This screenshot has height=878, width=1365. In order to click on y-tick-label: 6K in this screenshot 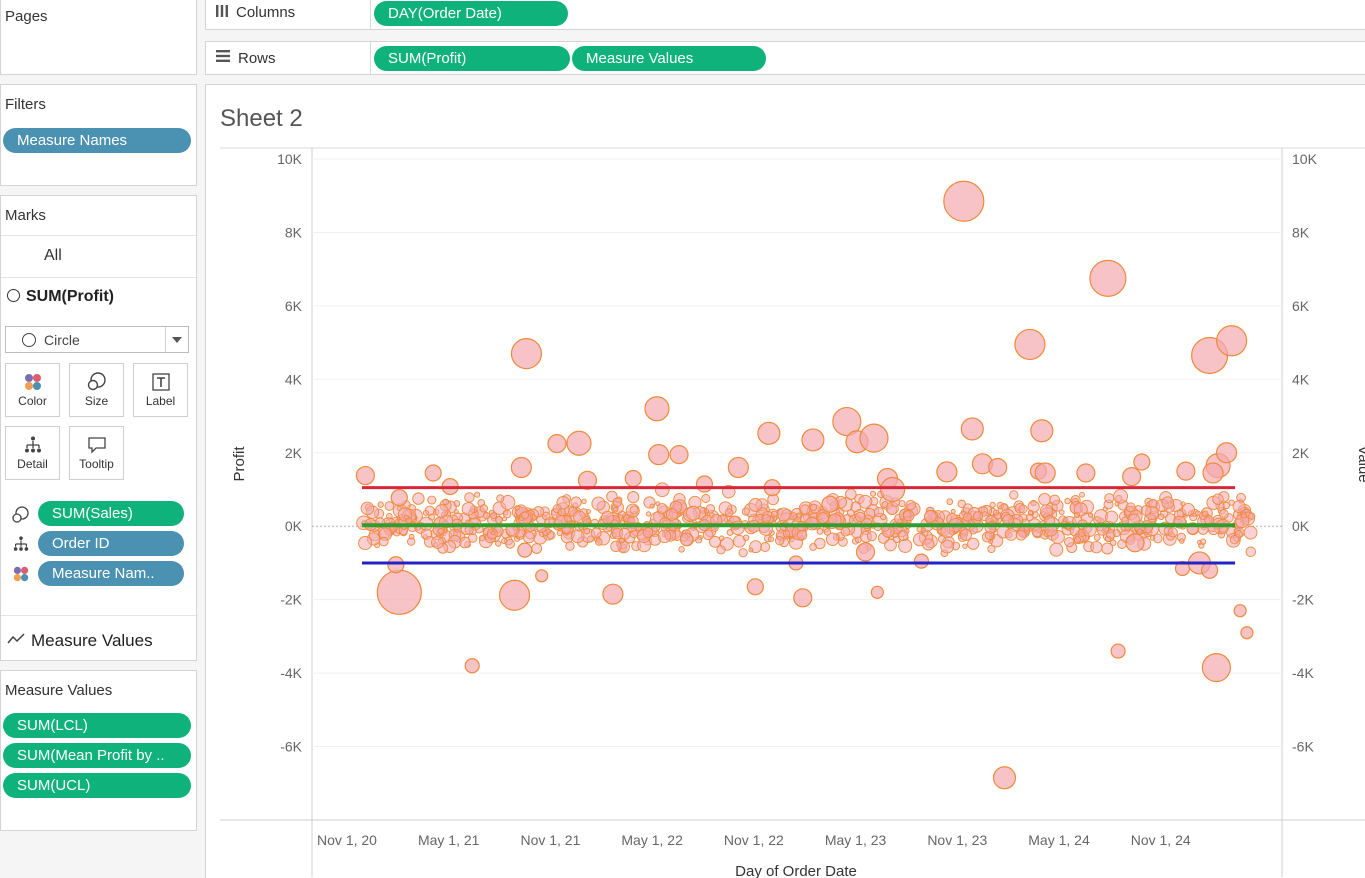, I will do `click(294, 306)`.